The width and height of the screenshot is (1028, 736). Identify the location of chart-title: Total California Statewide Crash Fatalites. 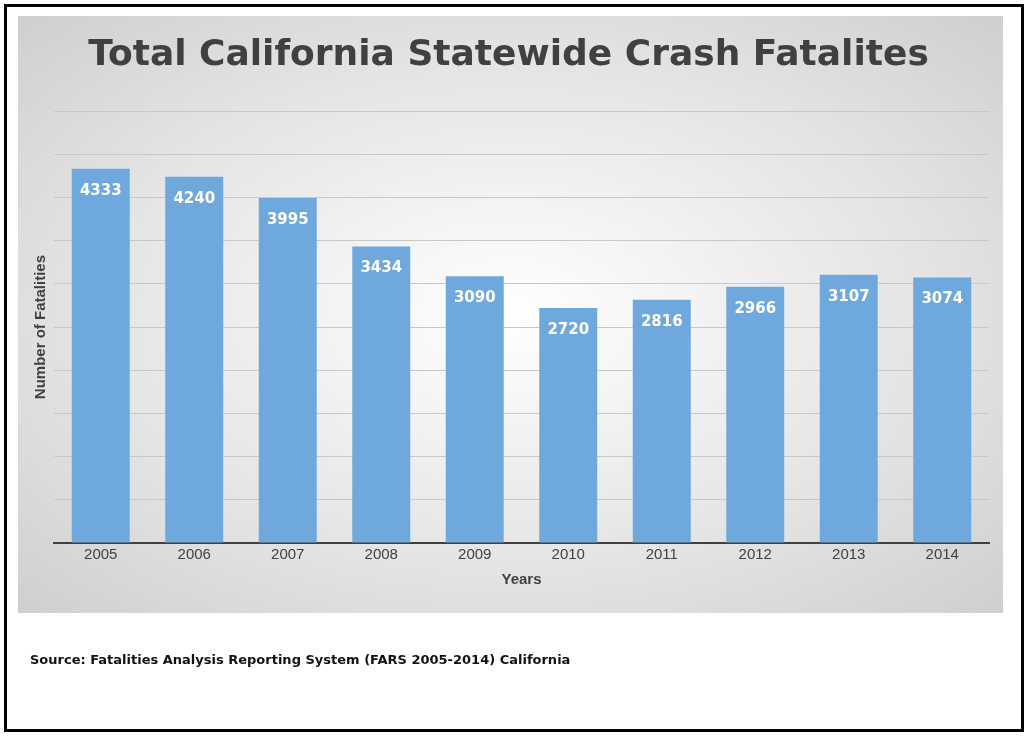
(508, 52).